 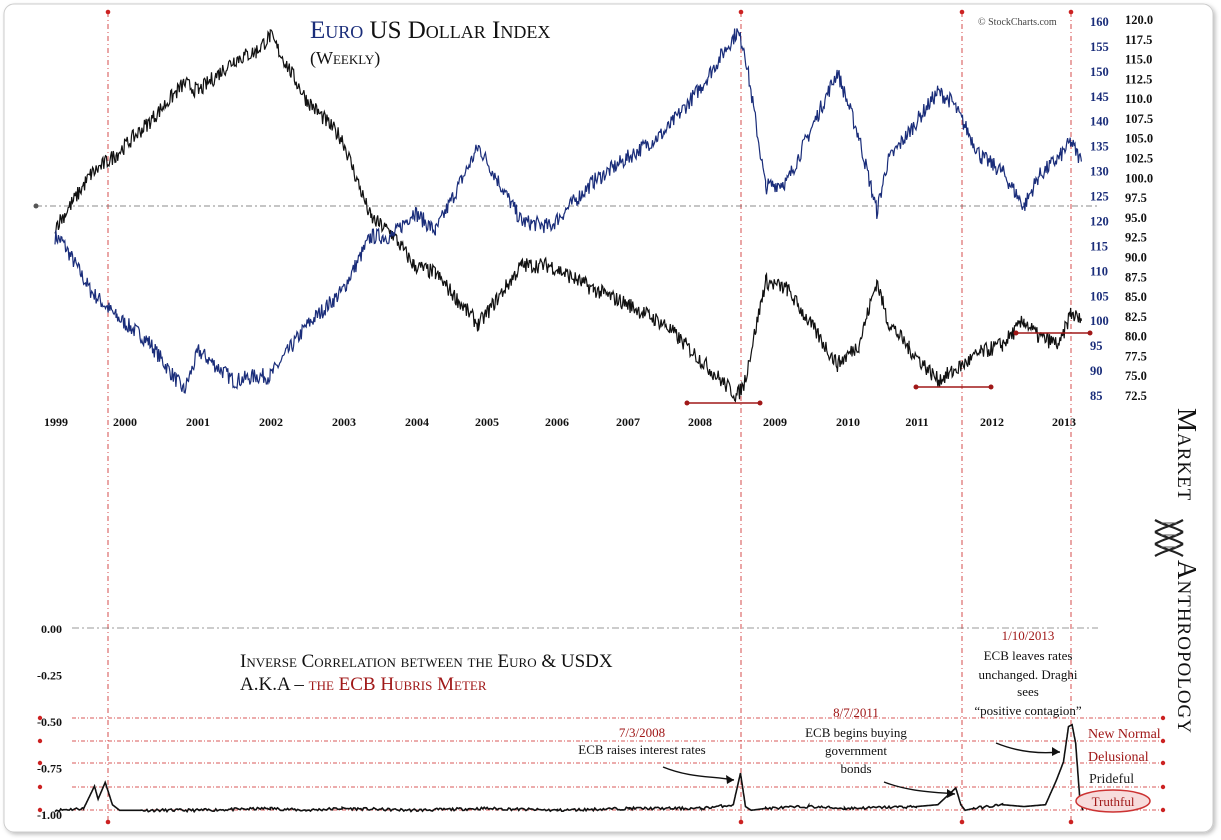 I want to click on dna-helix-icon, so click(x=1169, y=538).